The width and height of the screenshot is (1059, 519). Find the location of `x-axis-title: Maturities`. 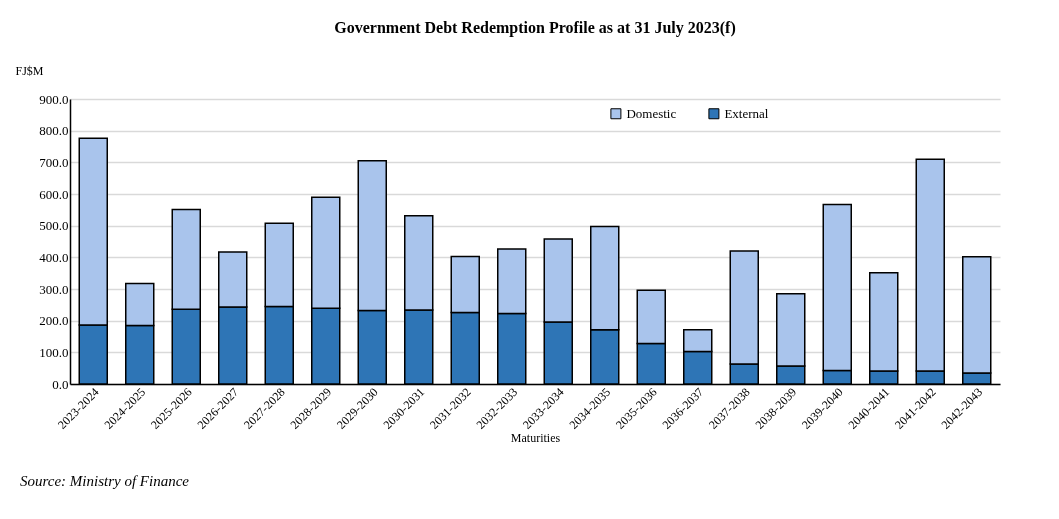

x-axis-title: Maturities is located at coordinates (535, 438).